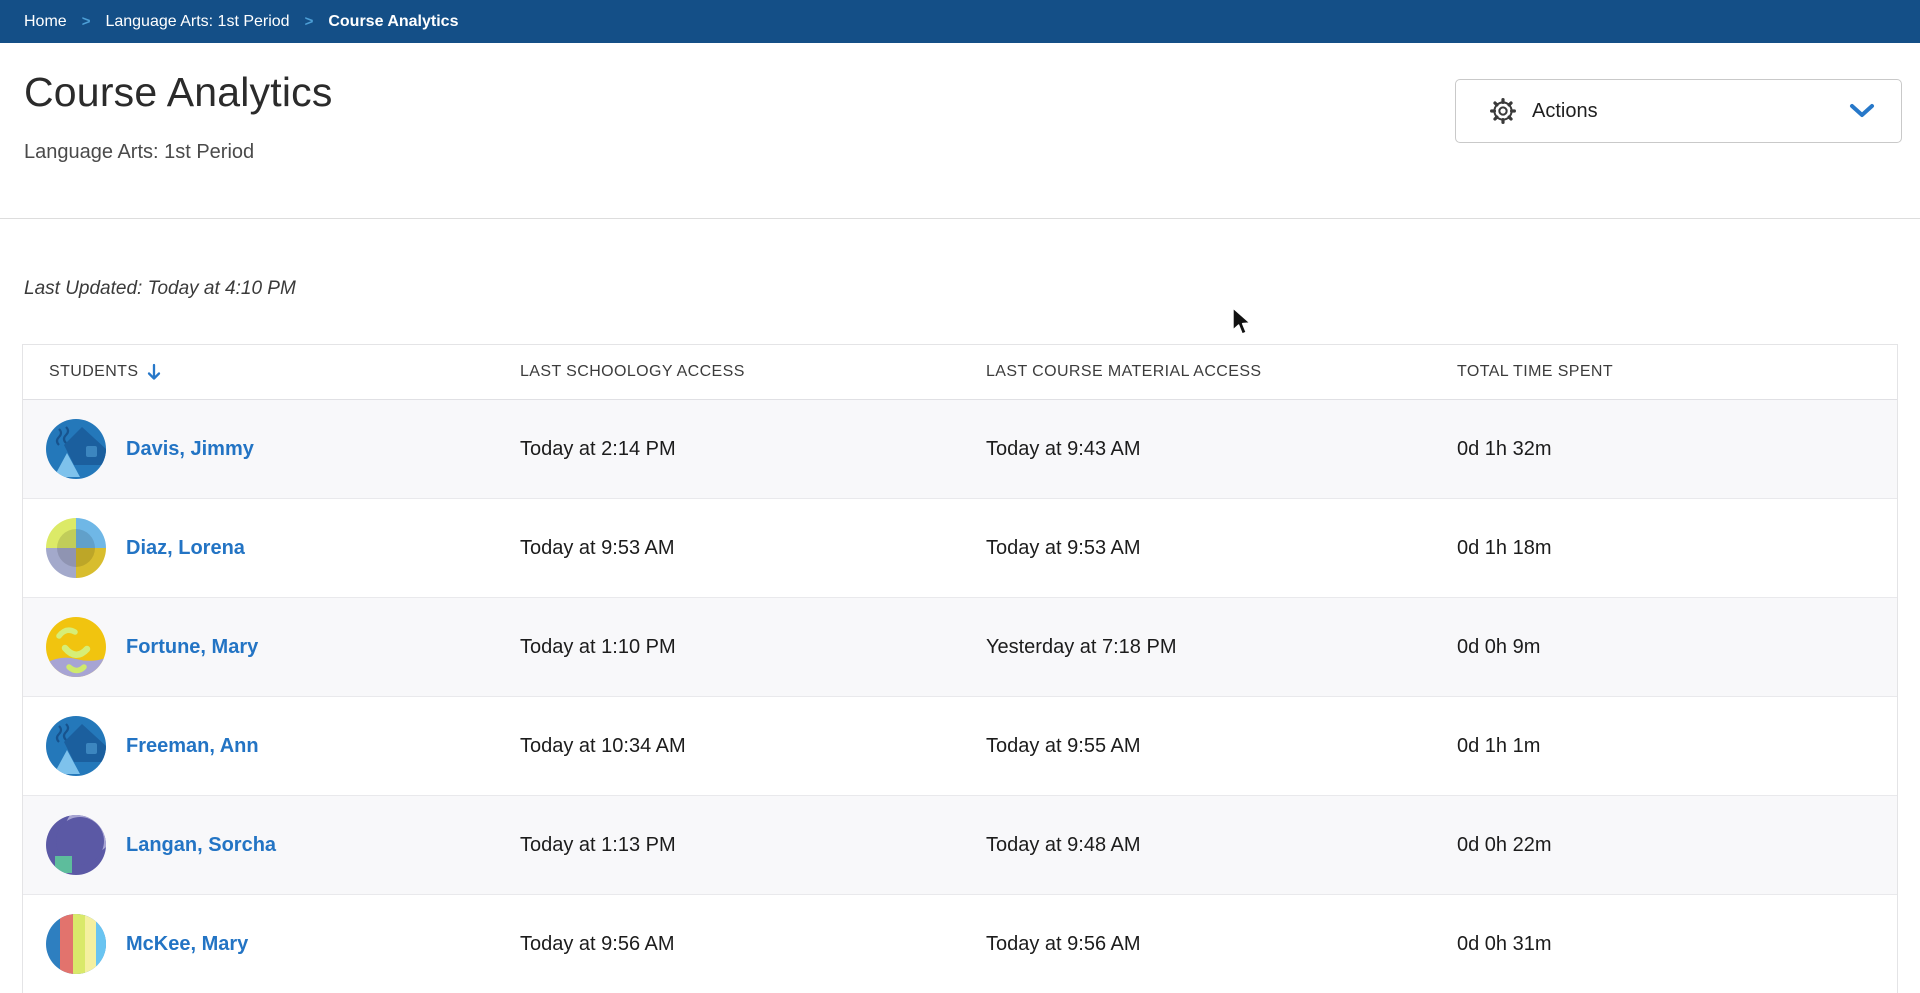  I want to click on sort-arrow-down-icon, so click(154, 372).